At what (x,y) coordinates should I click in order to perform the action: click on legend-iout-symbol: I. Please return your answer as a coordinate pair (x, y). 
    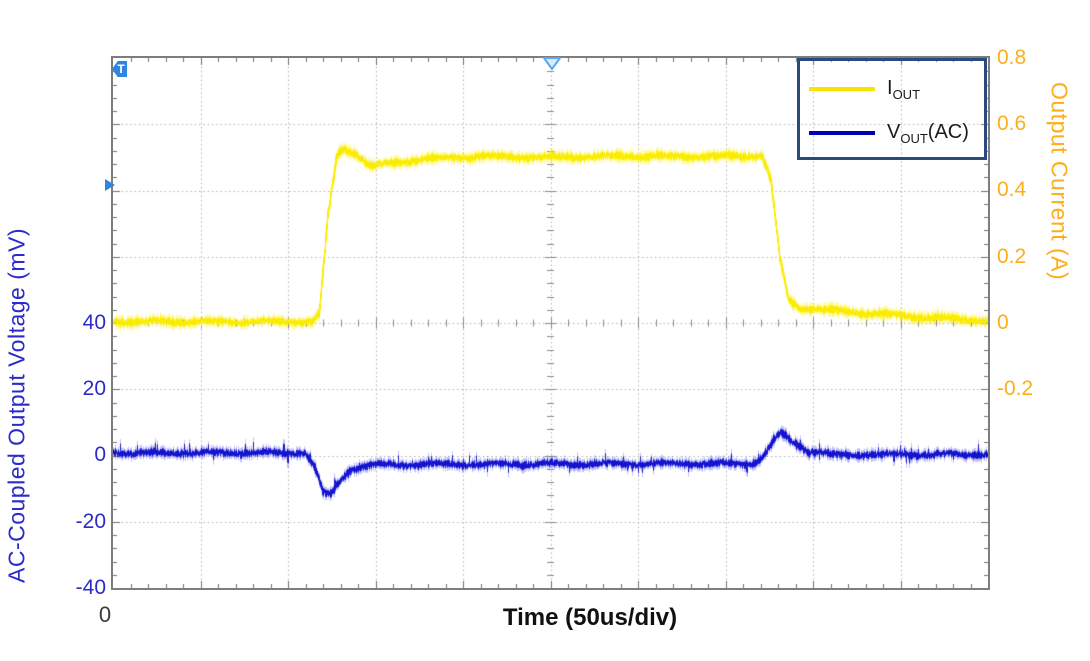
    Looking at the image, I should click on (890, 87).